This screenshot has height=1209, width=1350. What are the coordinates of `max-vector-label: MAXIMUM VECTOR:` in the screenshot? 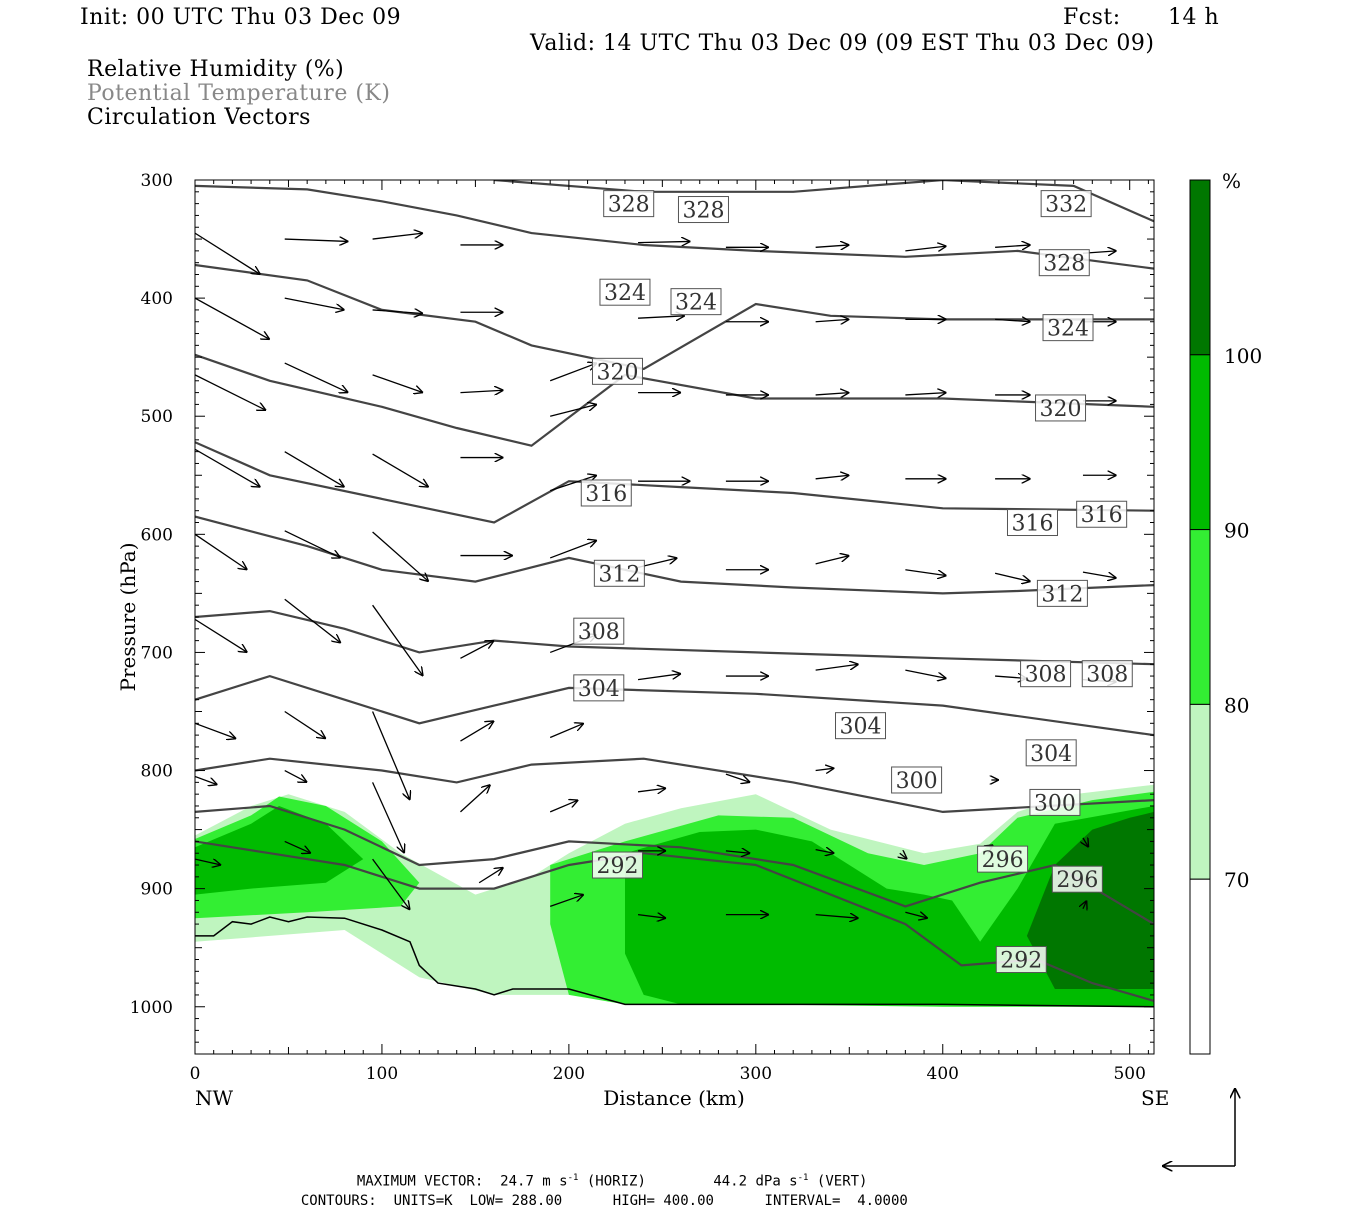 It's located at (420, 1181).